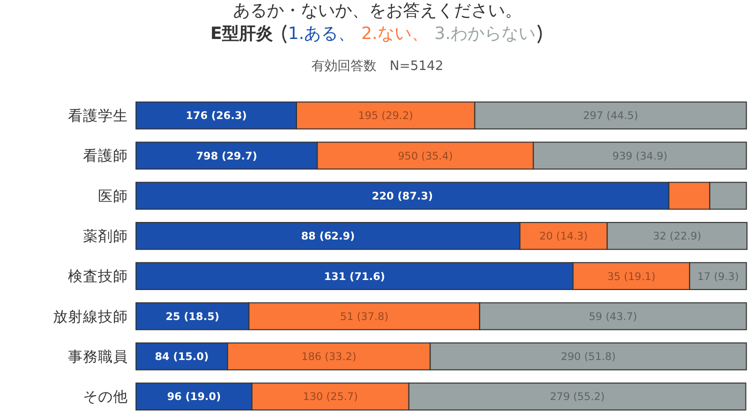 The height and width of the screenshot is (420, 755). Describe the element at coordinates (241, 34) in the screenshot. I see `chart-subtitle: E型肝炎` at that location.